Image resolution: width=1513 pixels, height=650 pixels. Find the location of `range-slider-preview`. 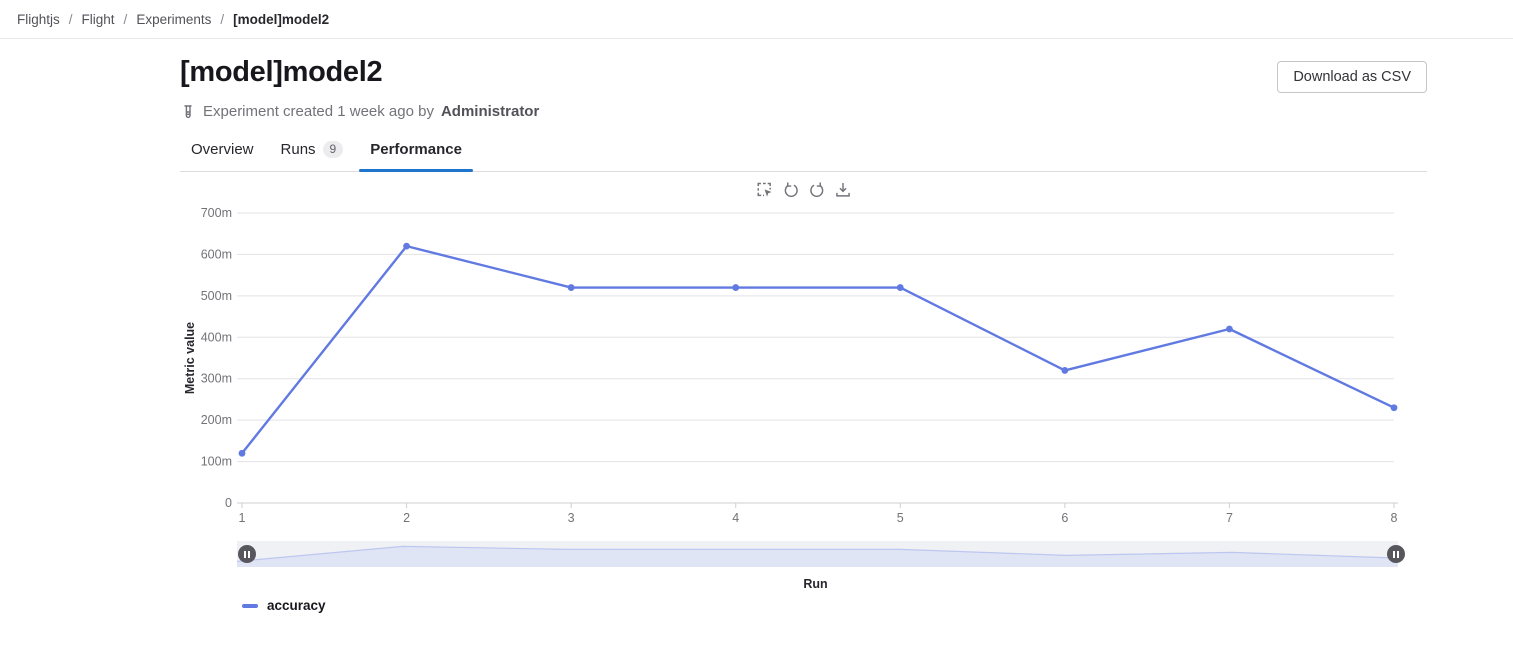

range-slider-preview is located at coordinates (817, 556).